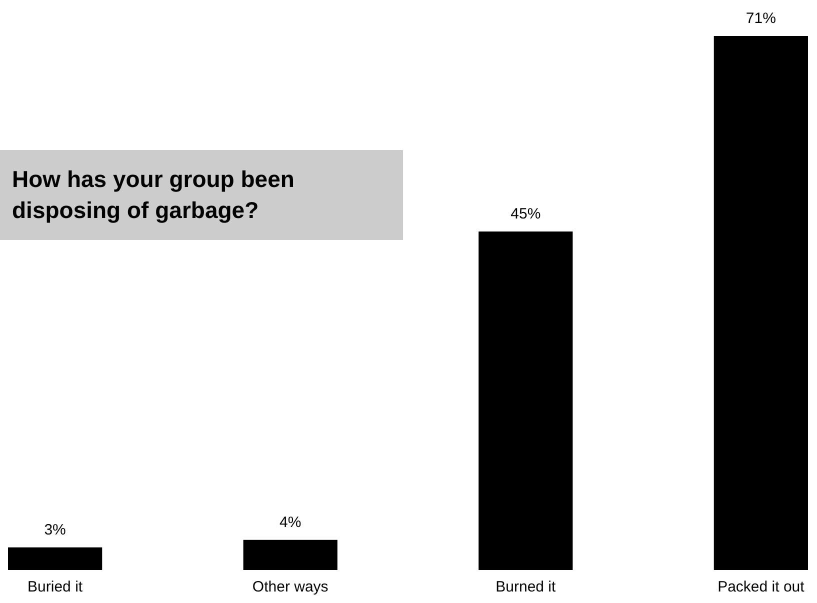 This screenshot has width=817, height=603. I want to click on data-label: 4%, so click(291, 522).